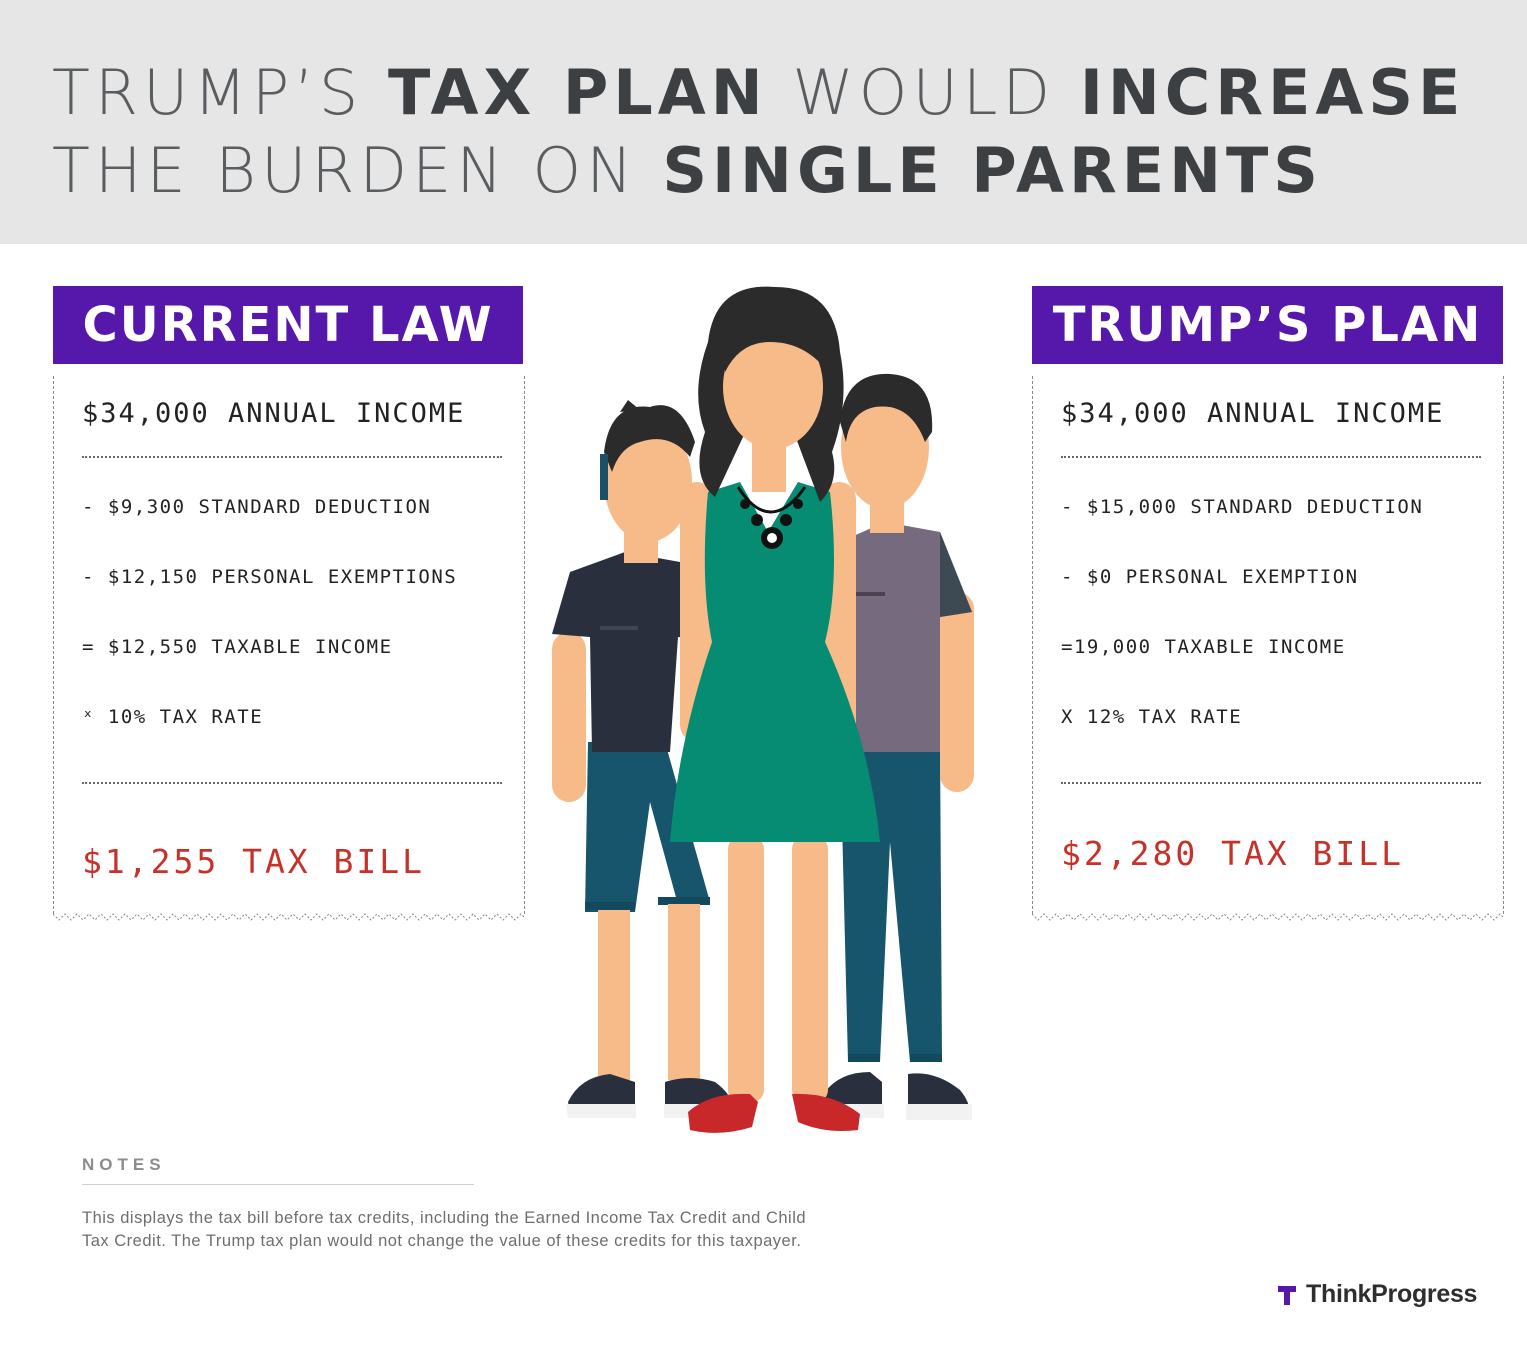 Image resolution: width=1527 pixels, height=1359 pixels. Describe the element at coordinates (357, 170) in the screenshot. I see `title-word: THE BURDEN ON` at that location.